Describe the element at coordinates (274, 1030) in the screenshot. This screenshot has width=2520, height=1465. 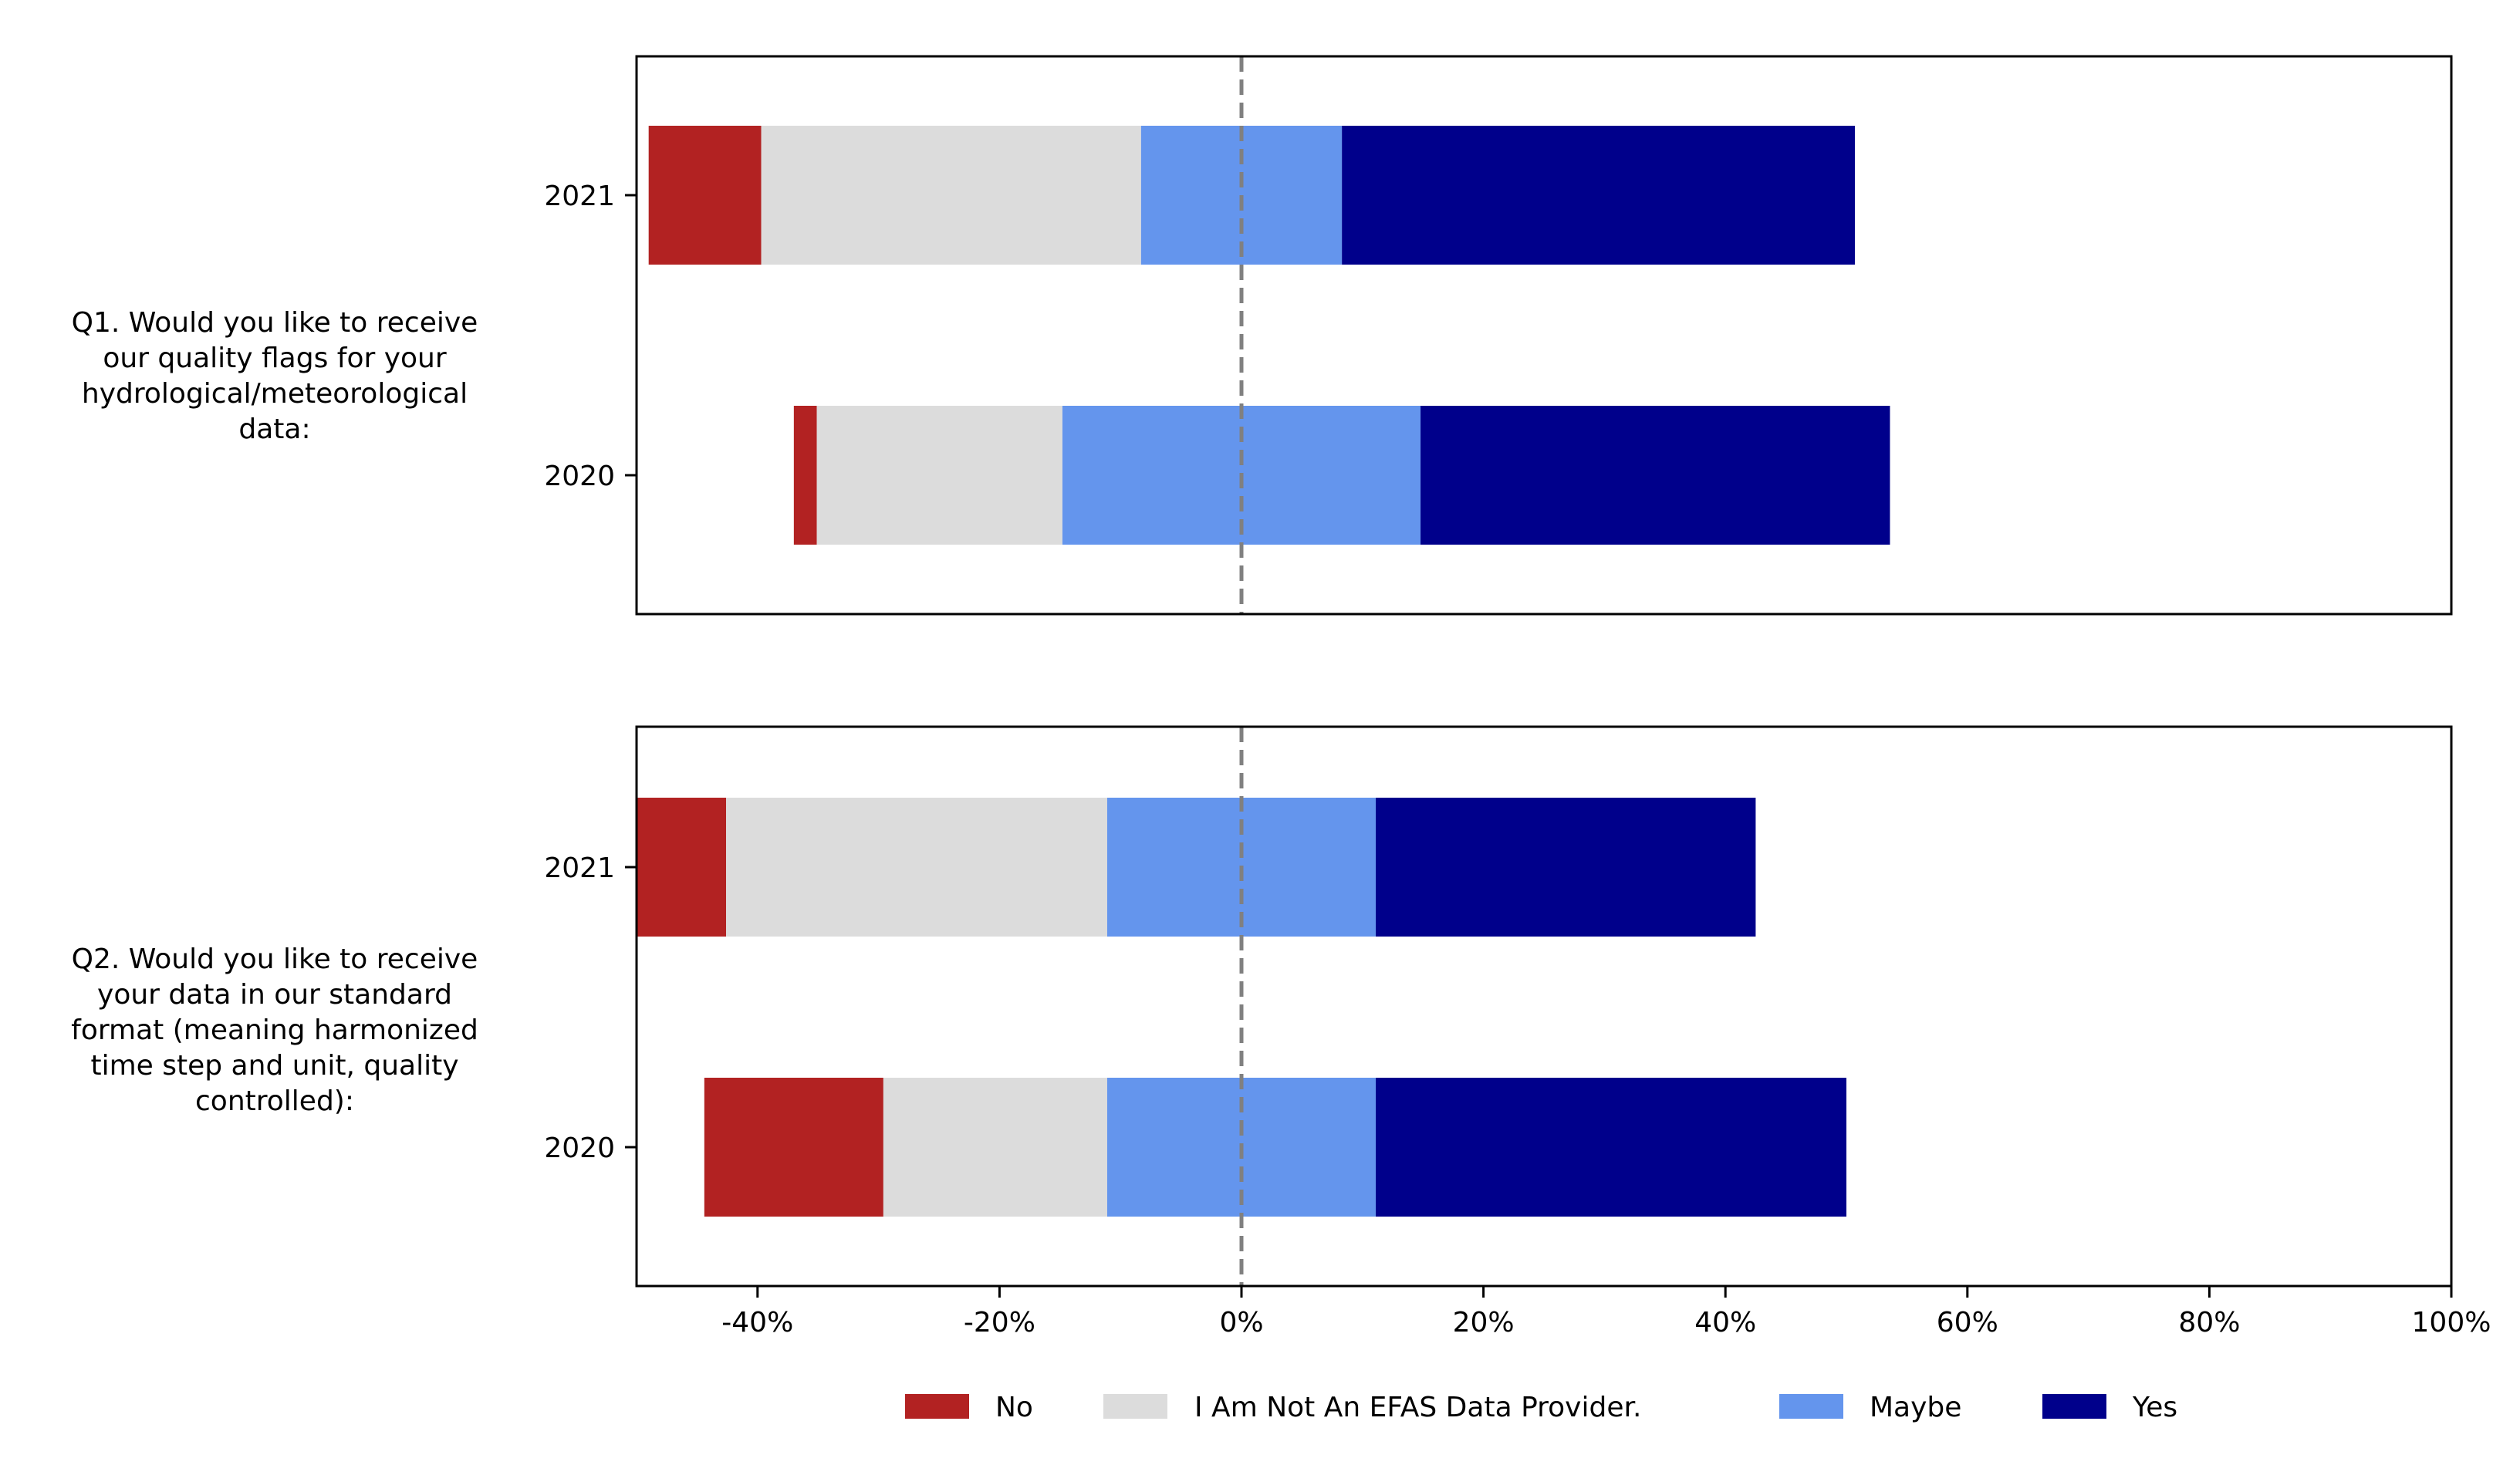
I see `question-label-line: format (meaning harmonized` at that location.